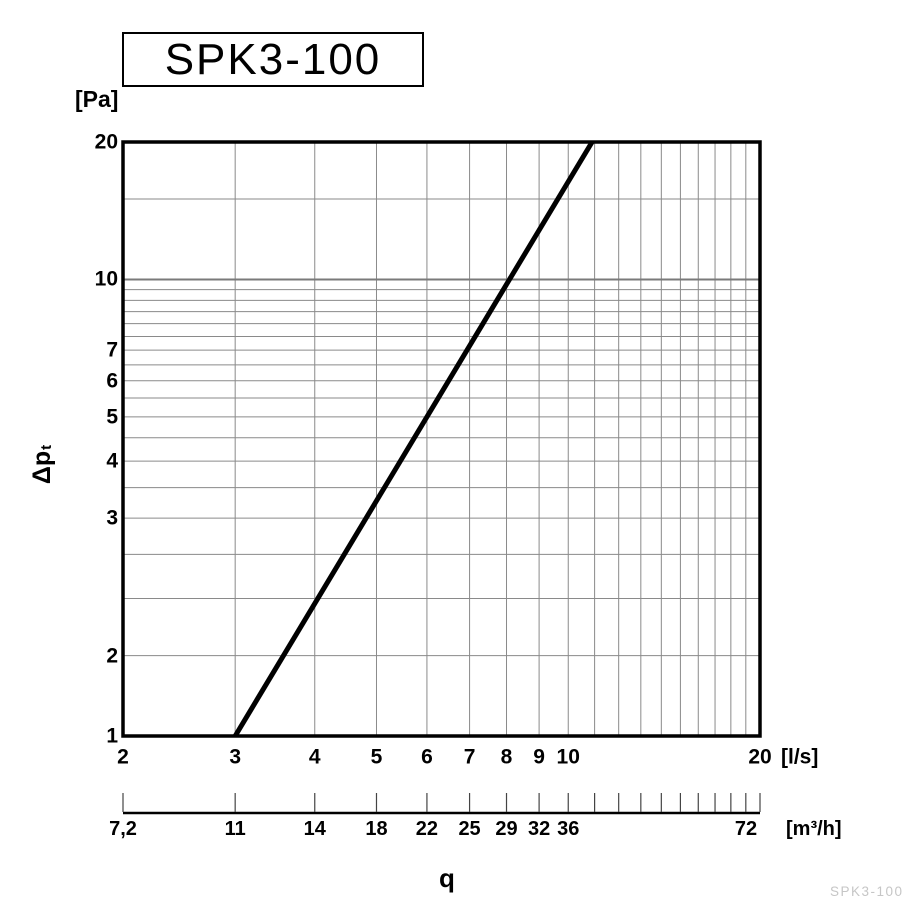 This screenshot has height=909, width=908. Describe the element at coordinates (112, 381) in the screenshot. I see `y-tick-label: 6` at that location.